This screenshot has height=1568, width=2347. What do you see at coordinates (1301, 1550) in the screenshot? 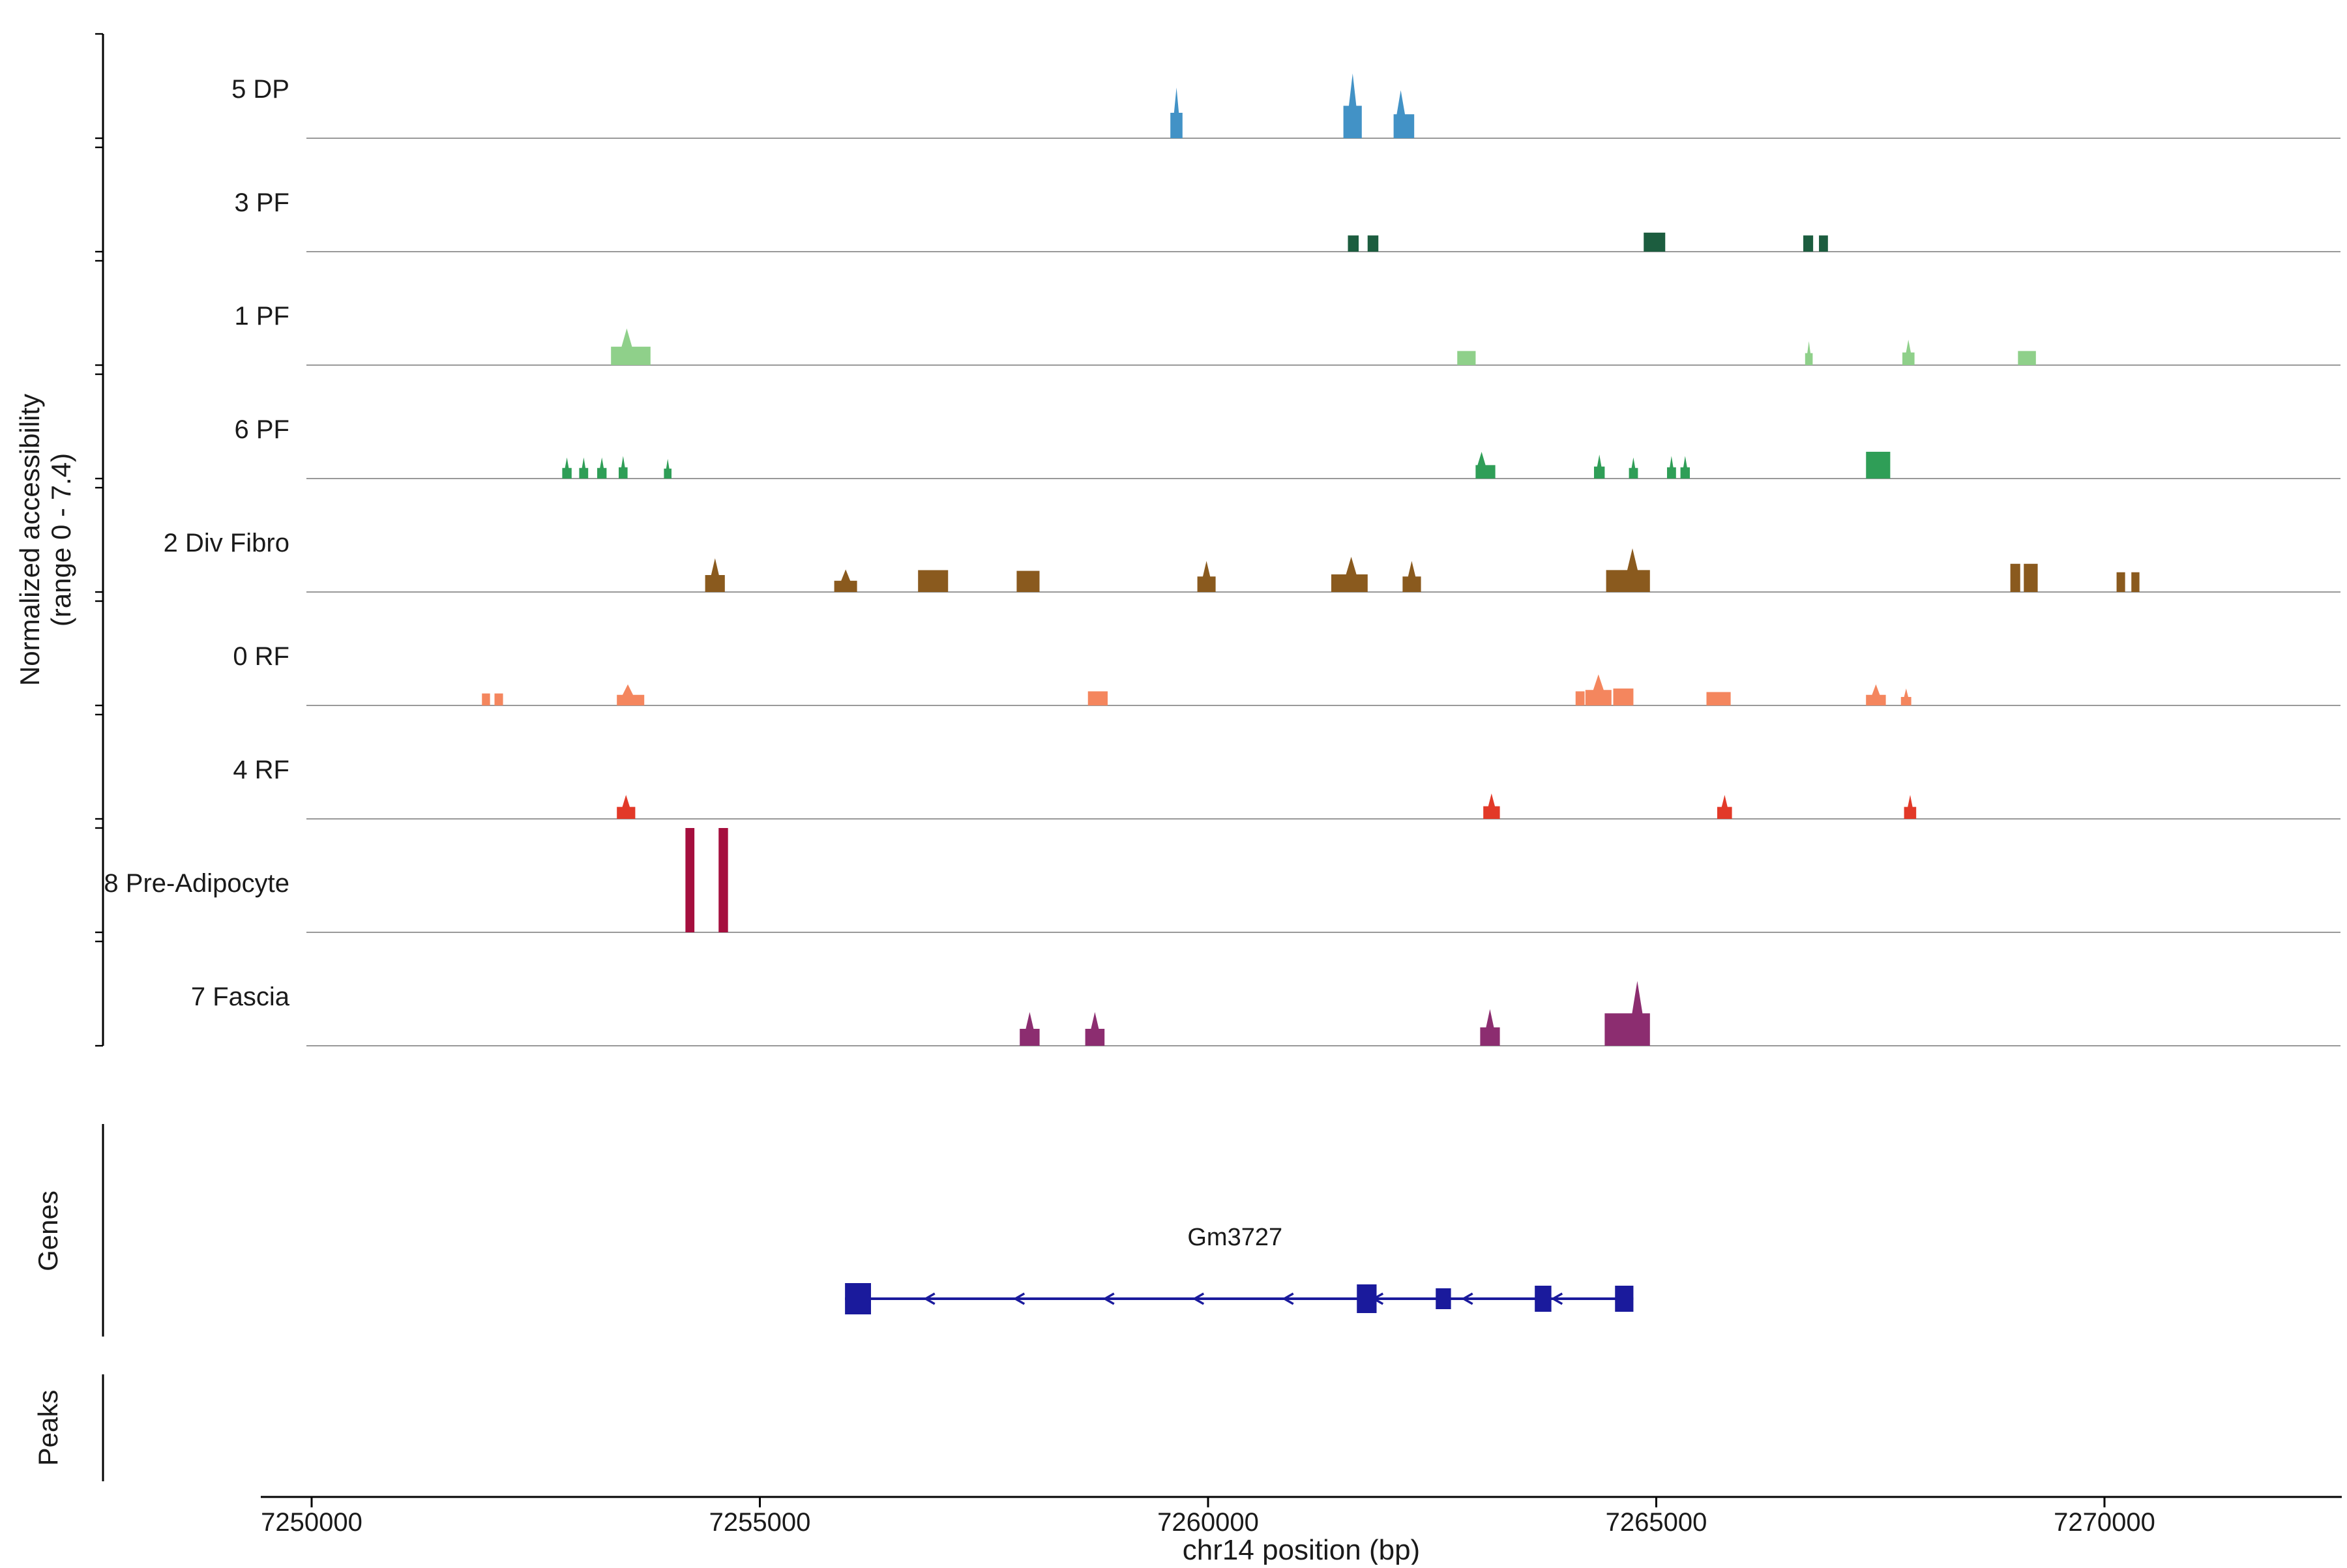
I see `x-axis-title: chr14 position (bp)` at bounding box center [1301, 1550].